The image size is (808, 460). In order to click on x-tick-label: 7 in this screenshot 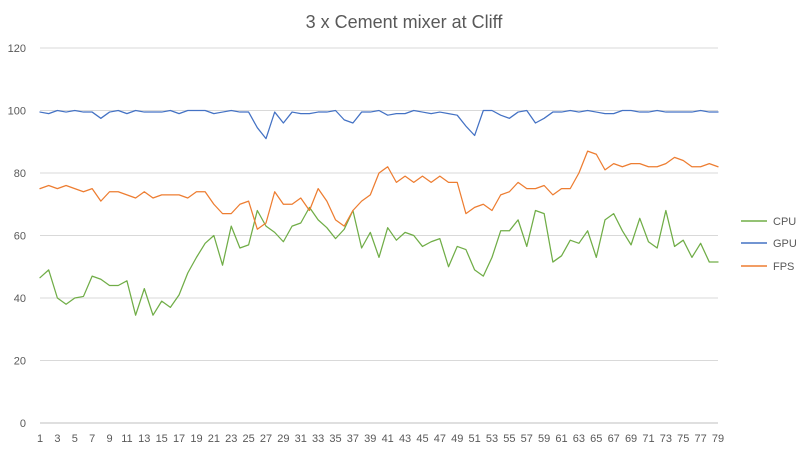, I will do `click(92, 439)`.